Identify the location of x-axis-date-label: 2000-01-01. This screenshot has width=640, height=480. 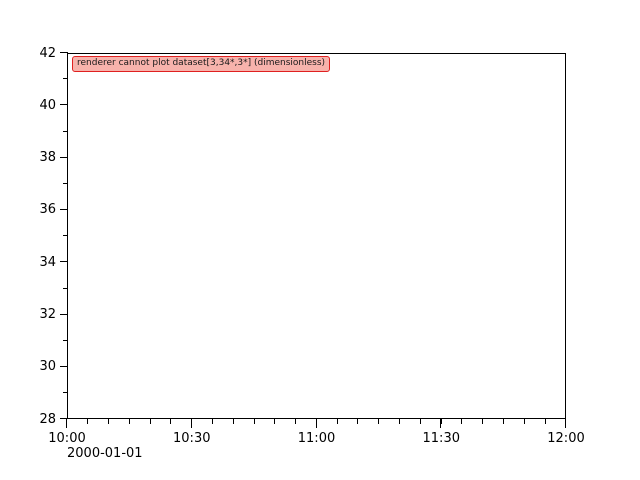
(105, 453).